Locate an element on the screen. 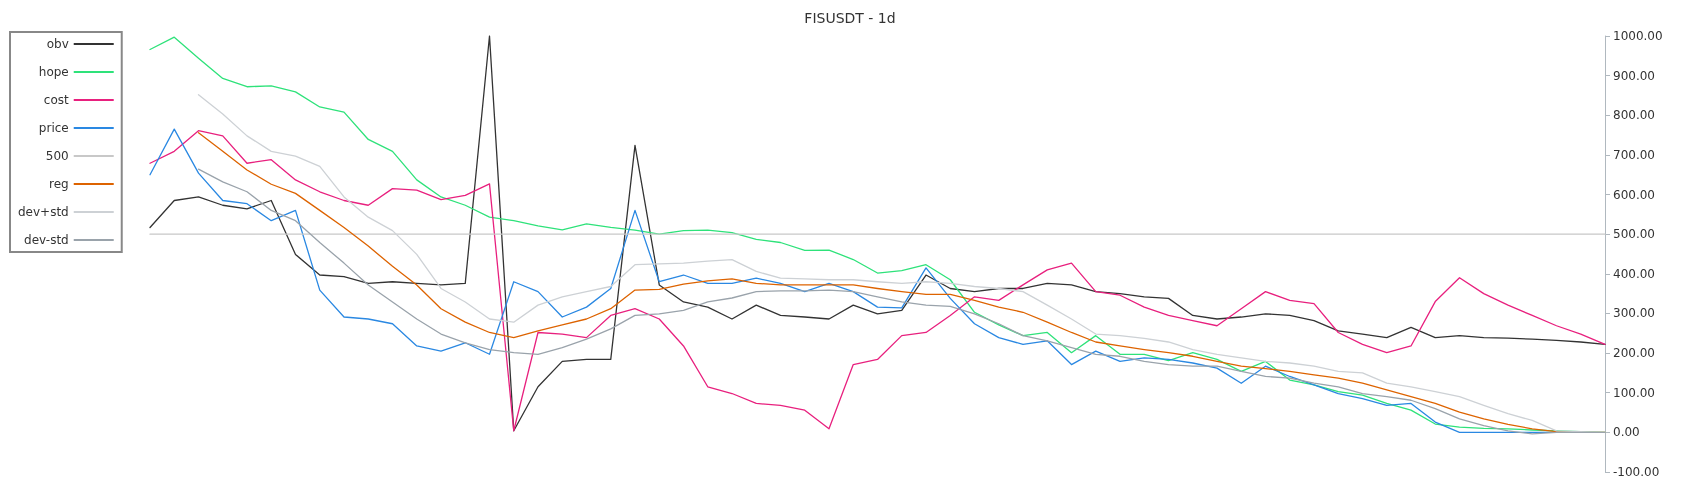  y-tick-label: 100.00 is located at coordinates (1634, 392).